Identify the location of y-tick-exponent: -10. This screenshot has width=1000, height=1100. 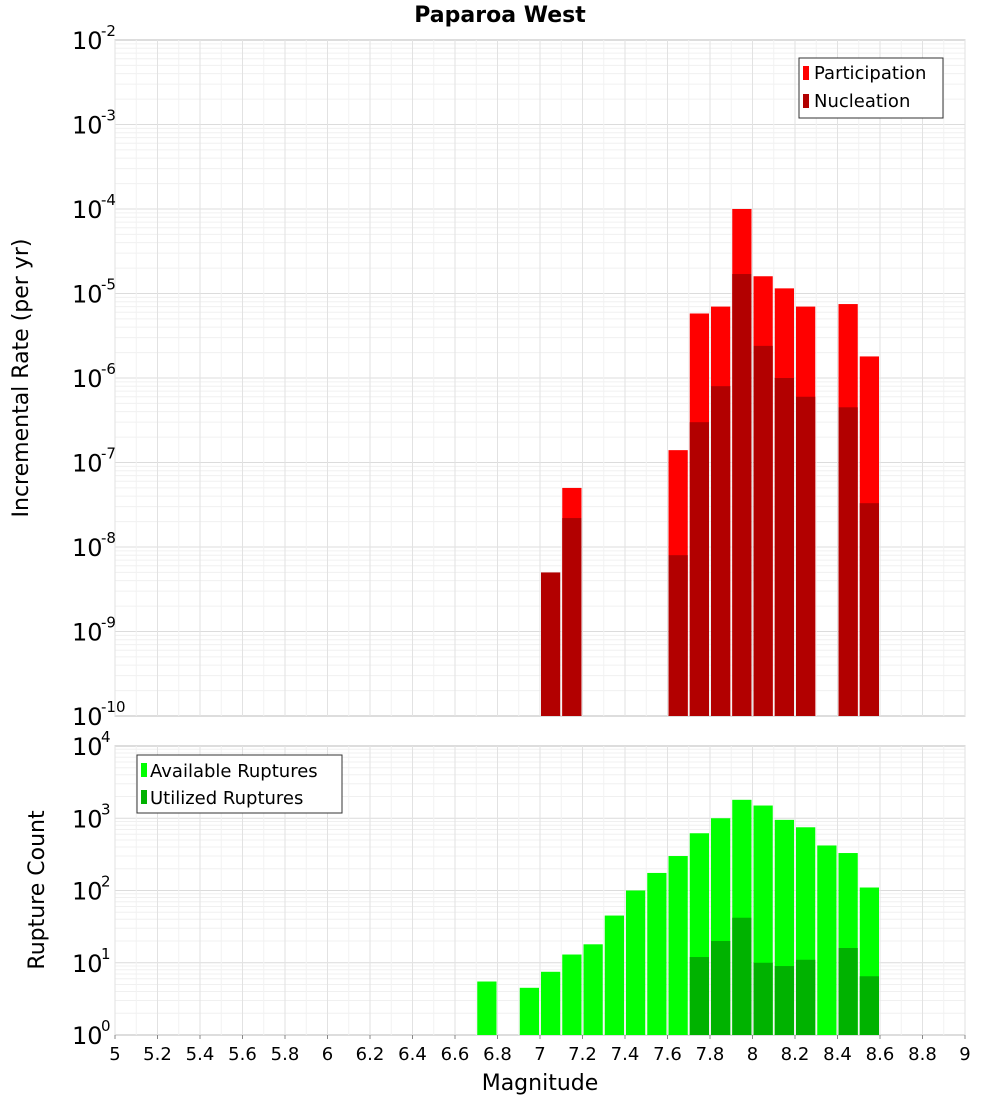
(113, 707).